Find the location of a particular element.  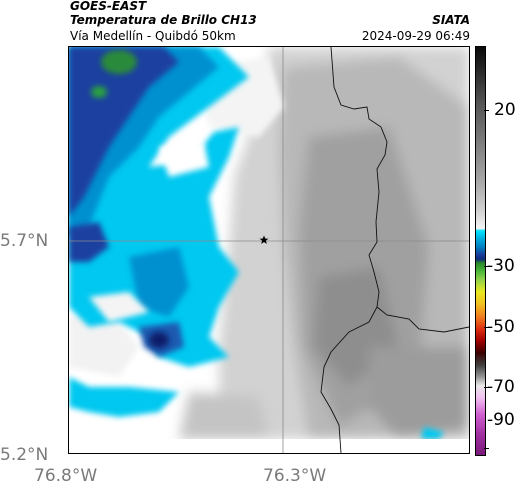

star-icon is located at coordinates (264, 239).